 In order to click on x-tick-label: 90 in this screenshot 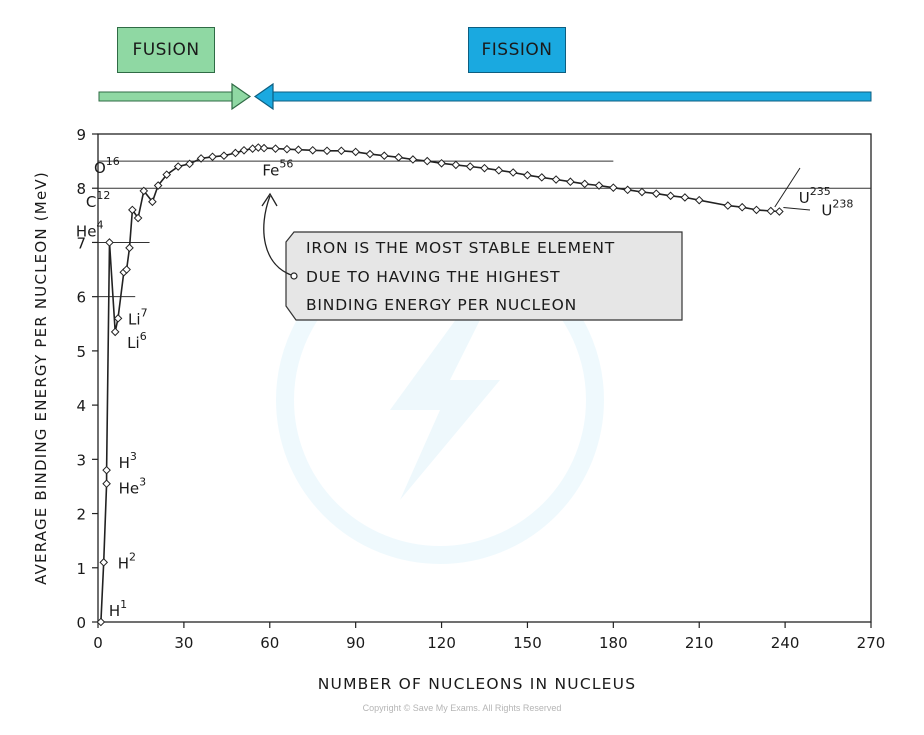, I will do `click(355, 643)`.